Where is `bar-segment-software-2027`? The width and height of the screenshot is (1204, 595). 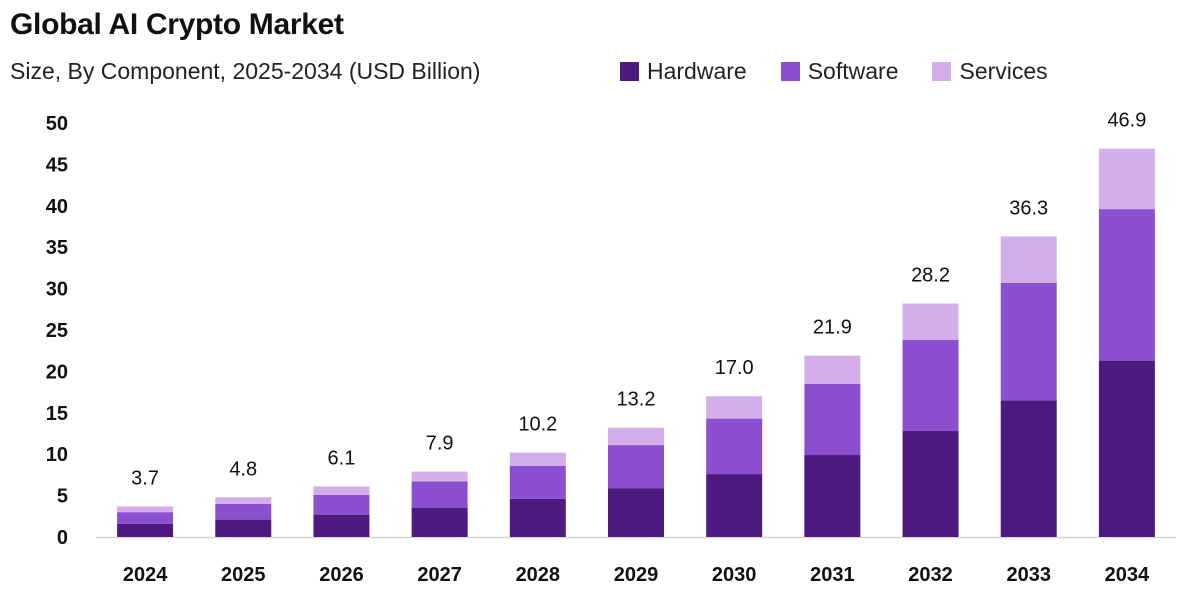
bar-segment-software-2027 is located at coordinates (439, 495).